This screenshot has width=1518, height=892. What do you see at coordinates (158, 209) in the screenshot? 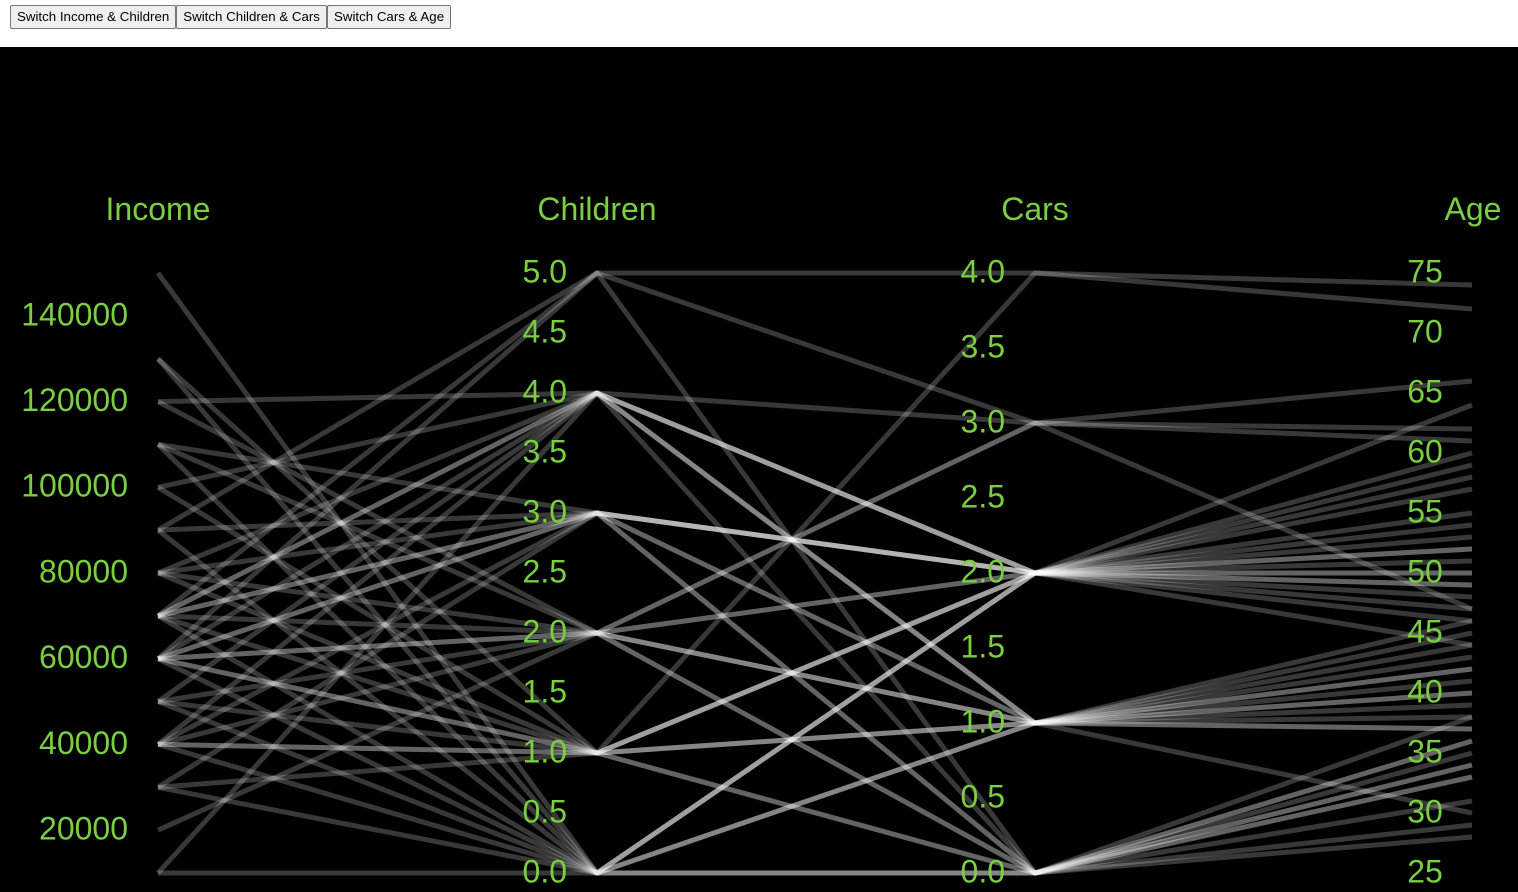
I see `axis-title: Income` at bounding box center [158, 209].